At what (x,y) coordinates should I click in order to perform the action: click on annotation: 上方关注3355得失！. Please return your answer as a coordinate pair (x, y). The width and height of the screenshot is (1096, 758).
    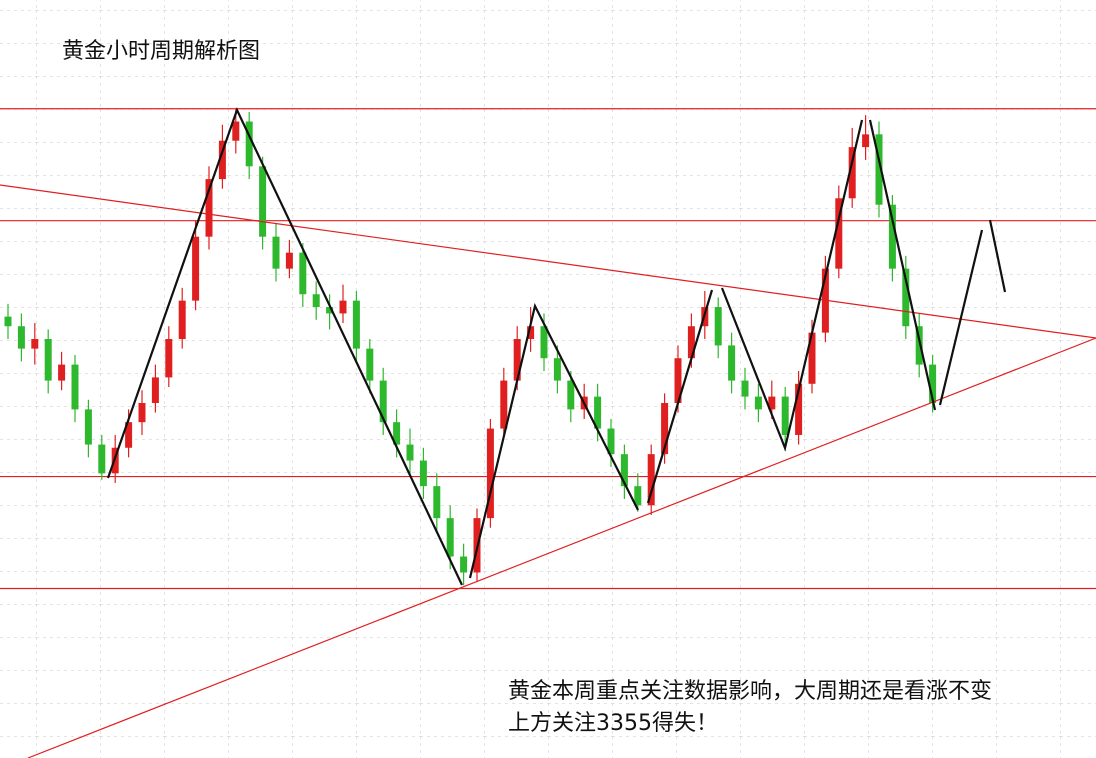
    Looking at the image, I should click on (613, 723).